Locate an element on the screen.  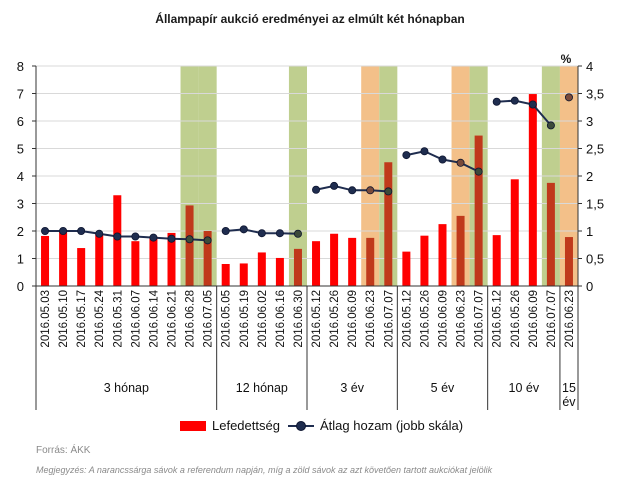
left-tick-label-2: 2 is located at coordinates (20, 231).